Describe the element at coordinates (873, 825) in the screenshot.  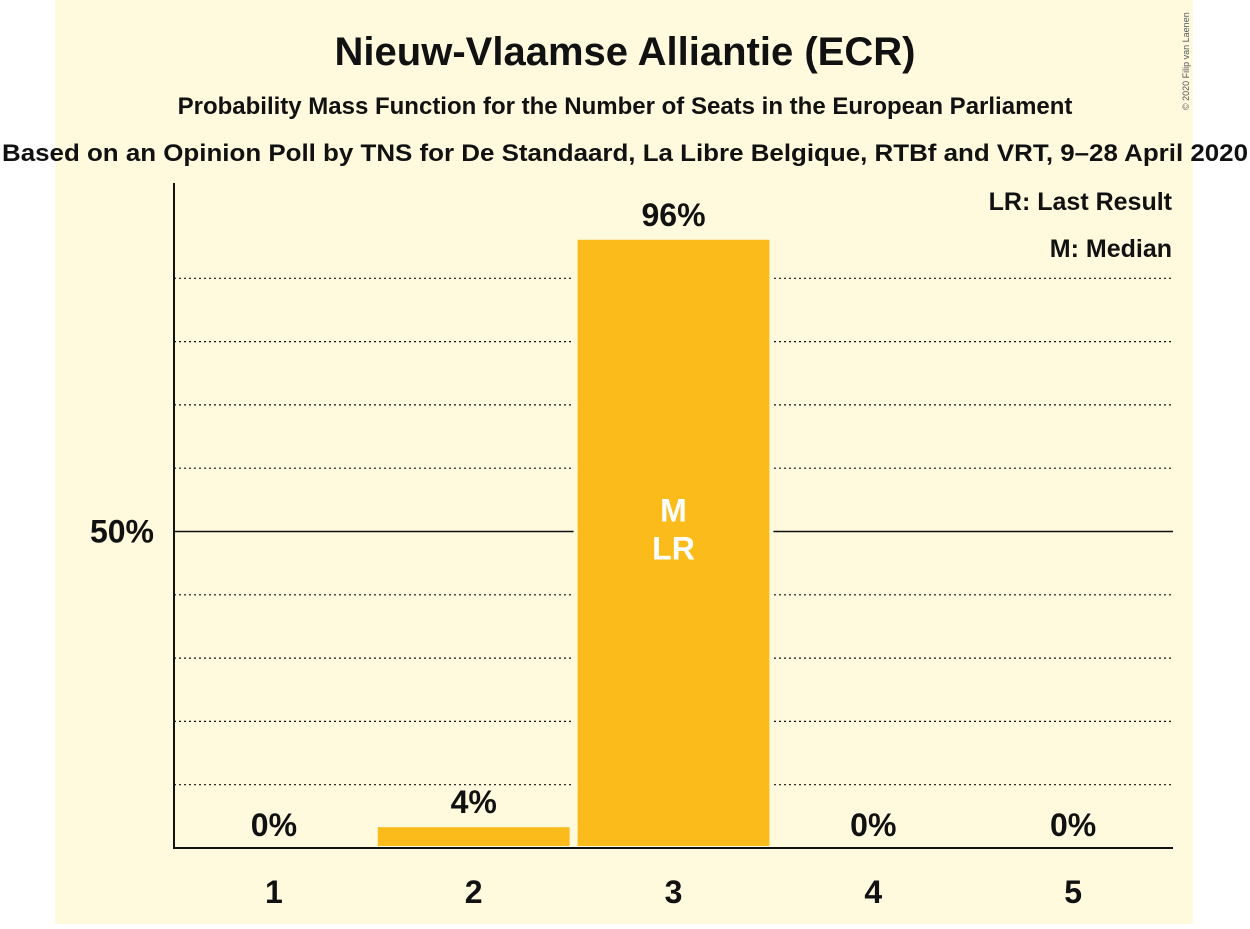
I see `data-label-4: 0%` at that location.